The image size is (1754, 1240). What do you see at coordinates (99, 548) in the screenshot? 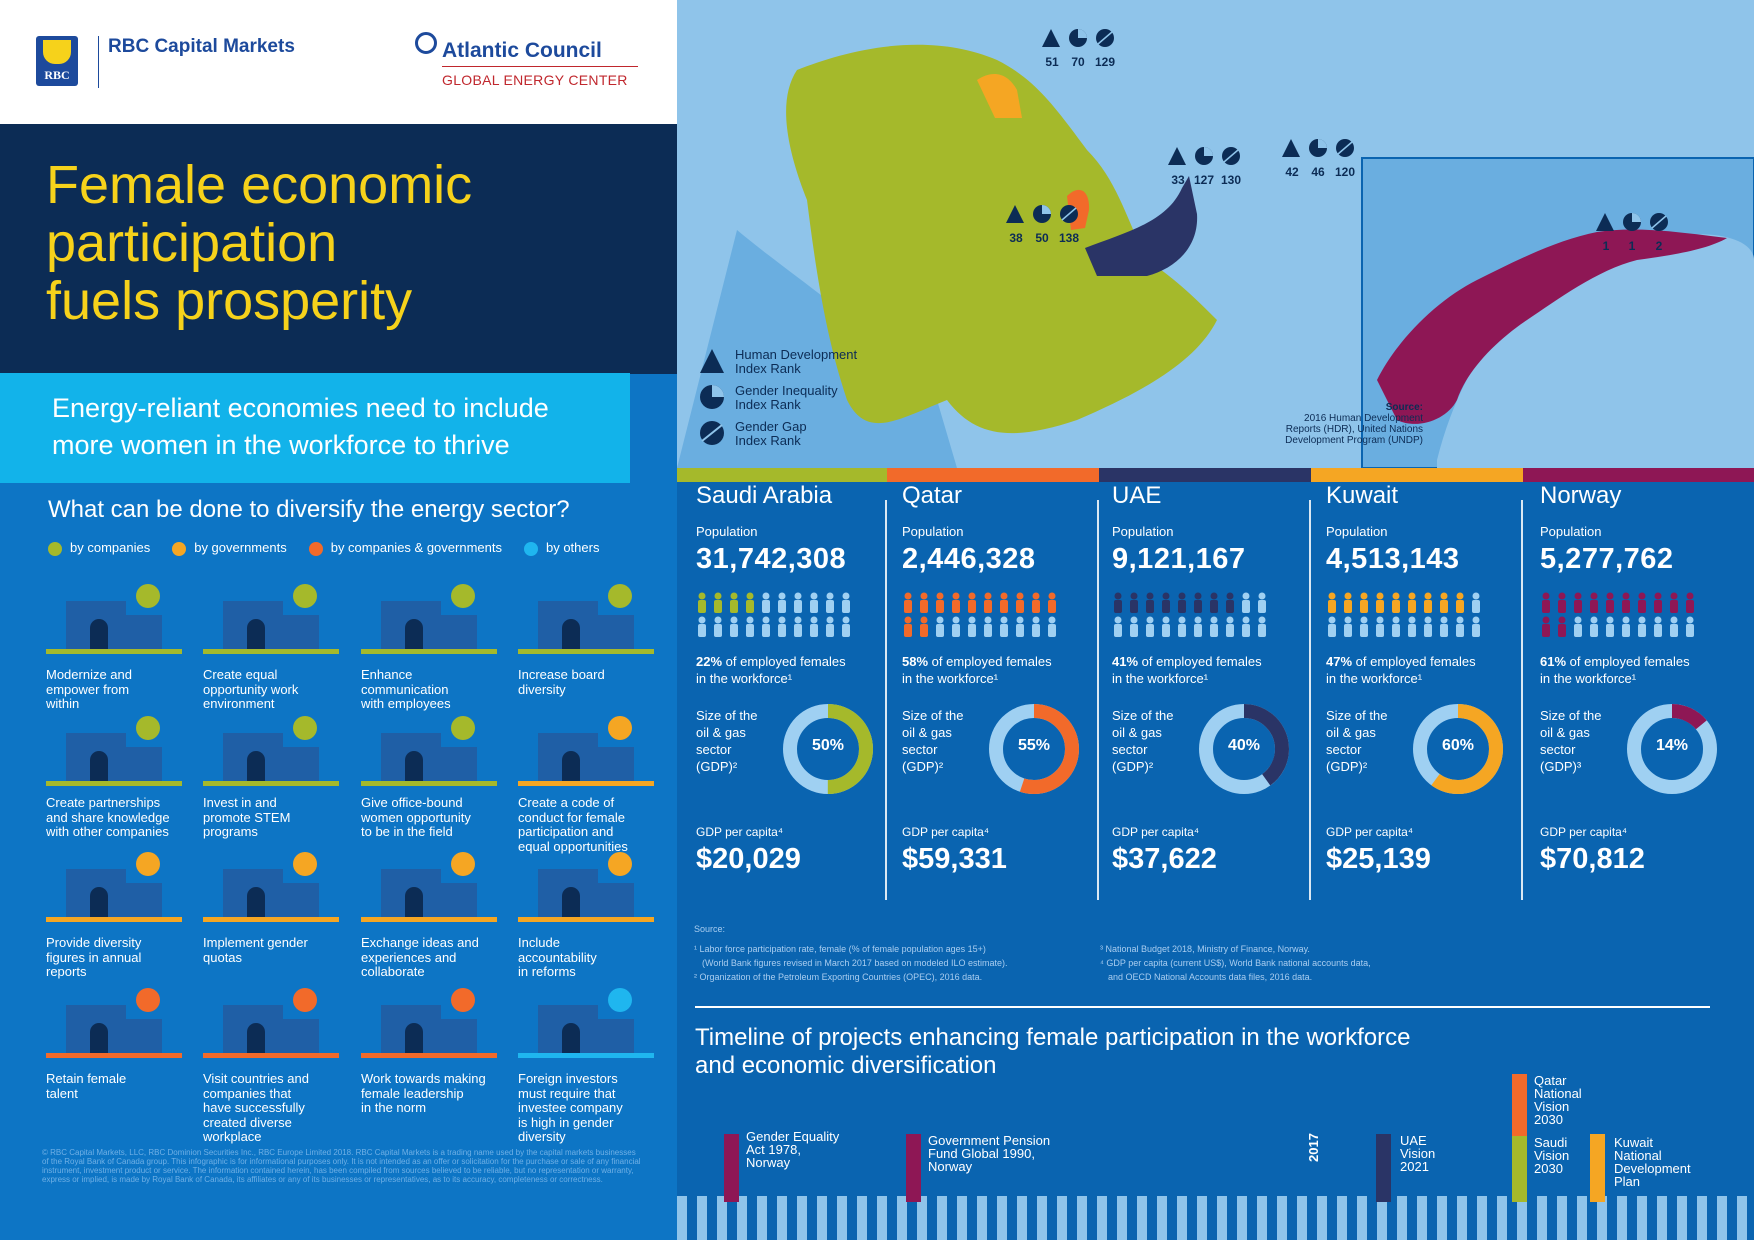
I see `legend-item: by companies` at bounding box center [99, 548].